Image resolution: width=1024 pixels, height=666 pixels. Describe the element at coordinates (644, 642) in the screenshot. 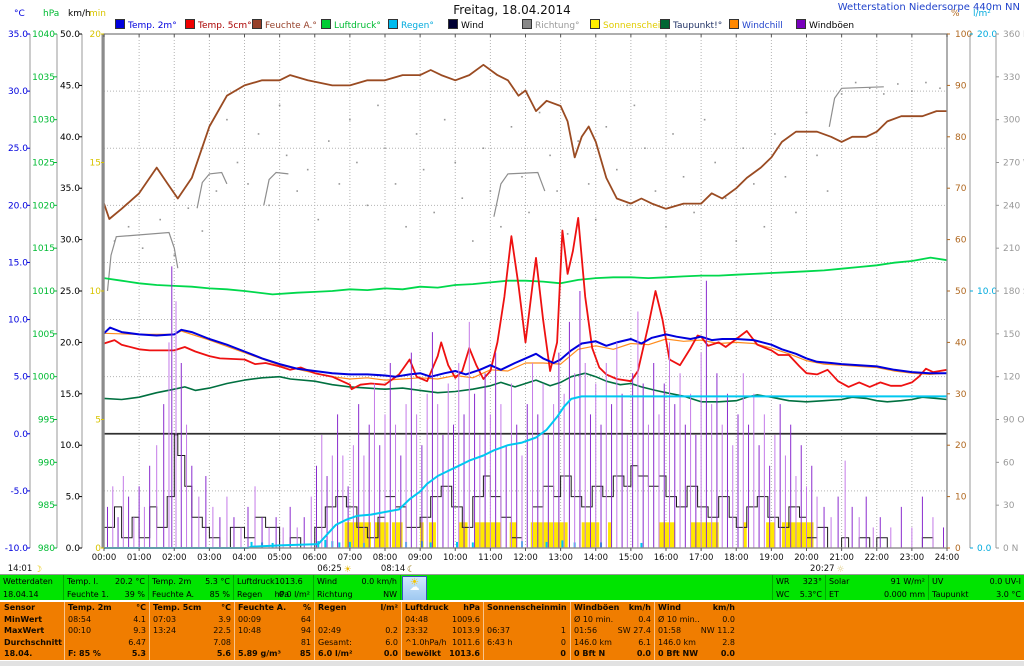

I see `stats-cell-value: 6.1` at that location.